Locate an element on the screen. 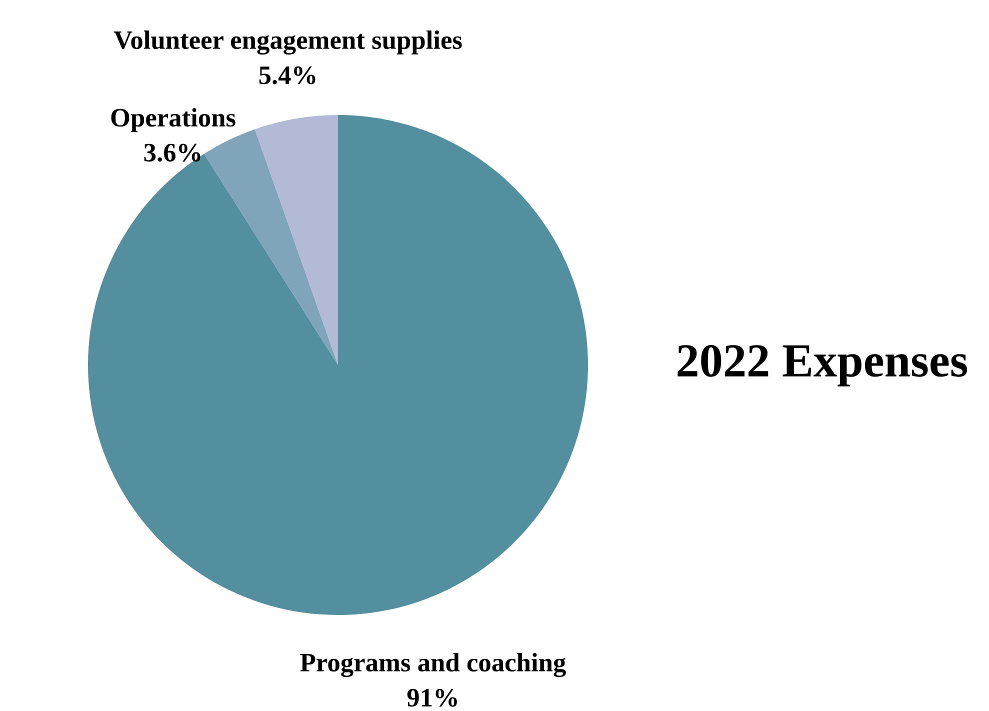 The height and width of the screenshot is (711, 989). text: 2022 Expenses is located at coordinates (823, 365).